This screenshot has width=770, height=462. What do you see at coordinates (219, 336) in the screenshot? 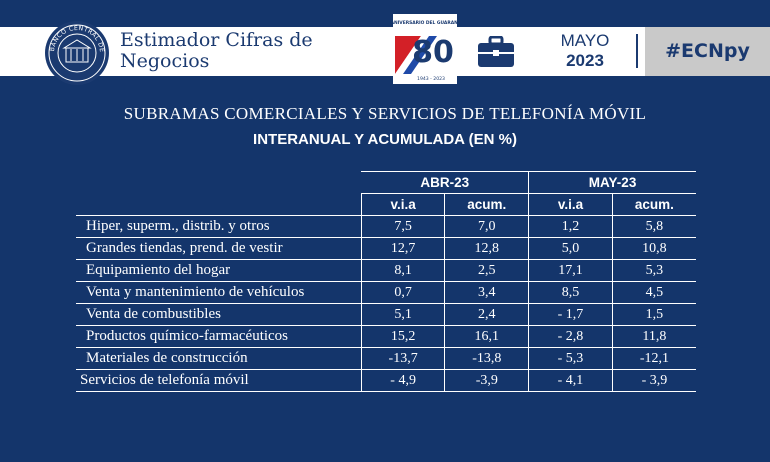
I see `row-label: Productos químico-farmacéuticos` at bounding box center [219, 336].